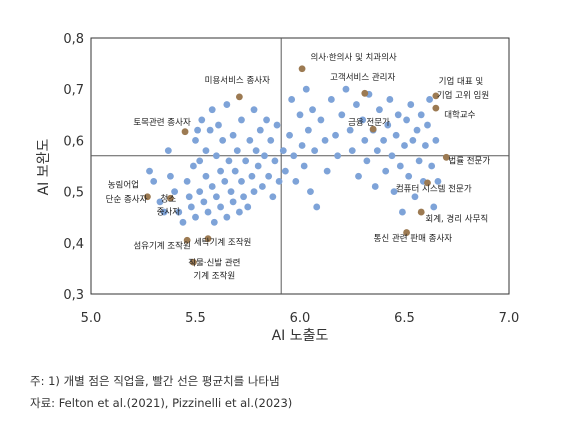  I want to click on y-tick-label: 0,3, so click(73, 295).